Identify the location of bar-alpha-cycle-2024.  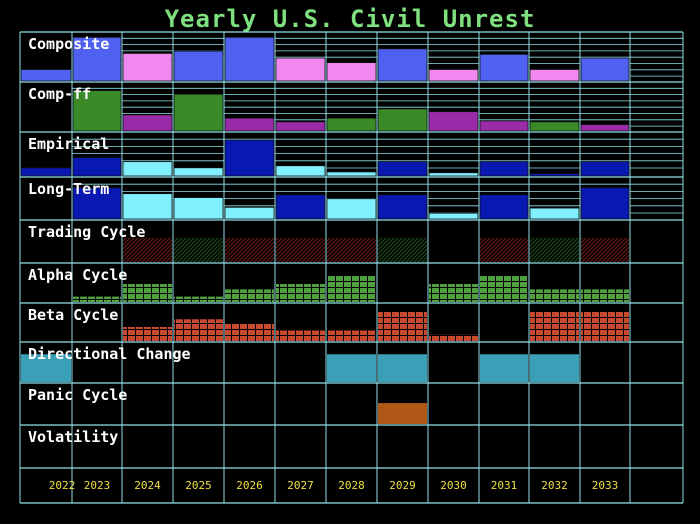
(147, 293).